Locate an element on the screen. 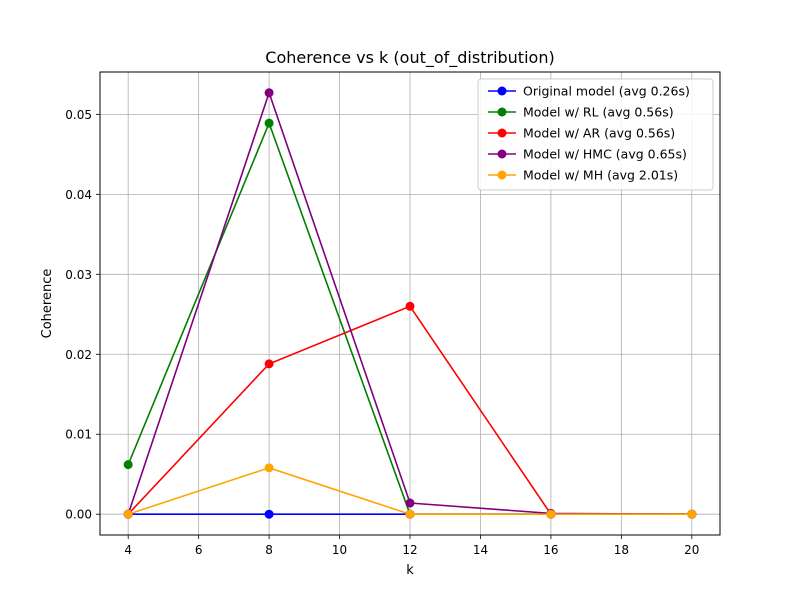 This screenshot has width=800, height=604. x-tick-label: 10 is located at coordinates (339, 550).